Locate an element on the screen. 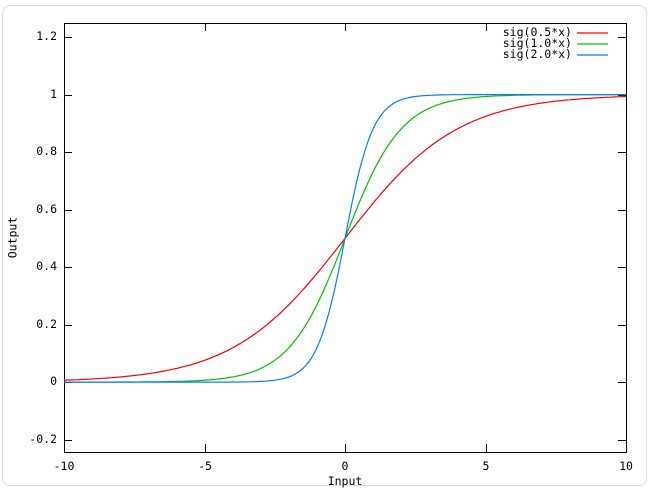 This screenshot has height=498, width=652. x-axis-label: Input is located at coordinates (345, 481).